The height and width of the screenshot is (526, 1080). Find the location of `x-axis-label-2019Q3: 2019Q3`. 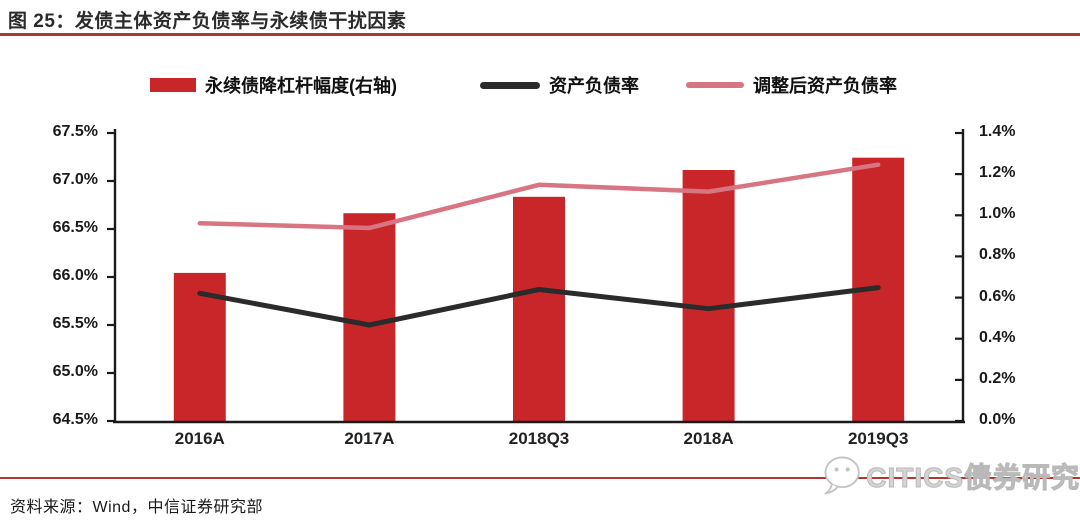

x-axis-label-2019Q3: 2019Q3 is located at coordinates (878, 438).